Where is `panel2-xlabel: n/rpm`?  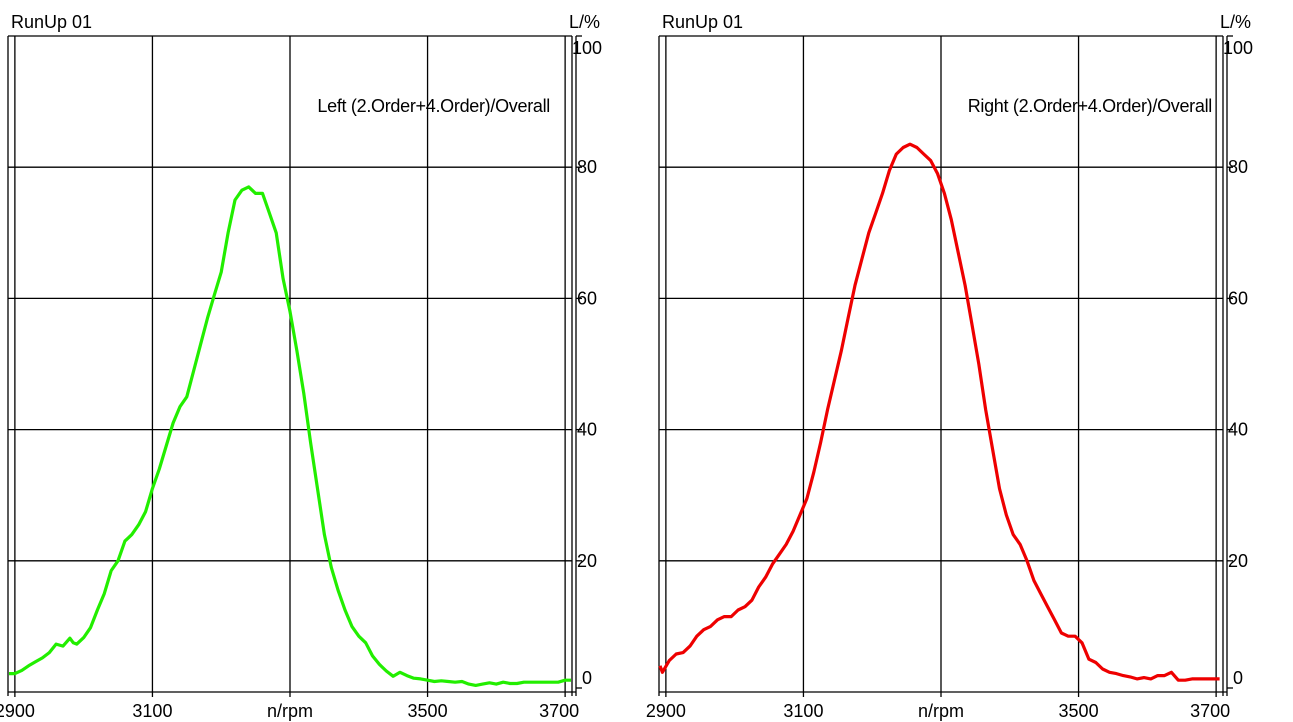 panel2-xlabel: n/rpm is located at coordinates (941, 711).